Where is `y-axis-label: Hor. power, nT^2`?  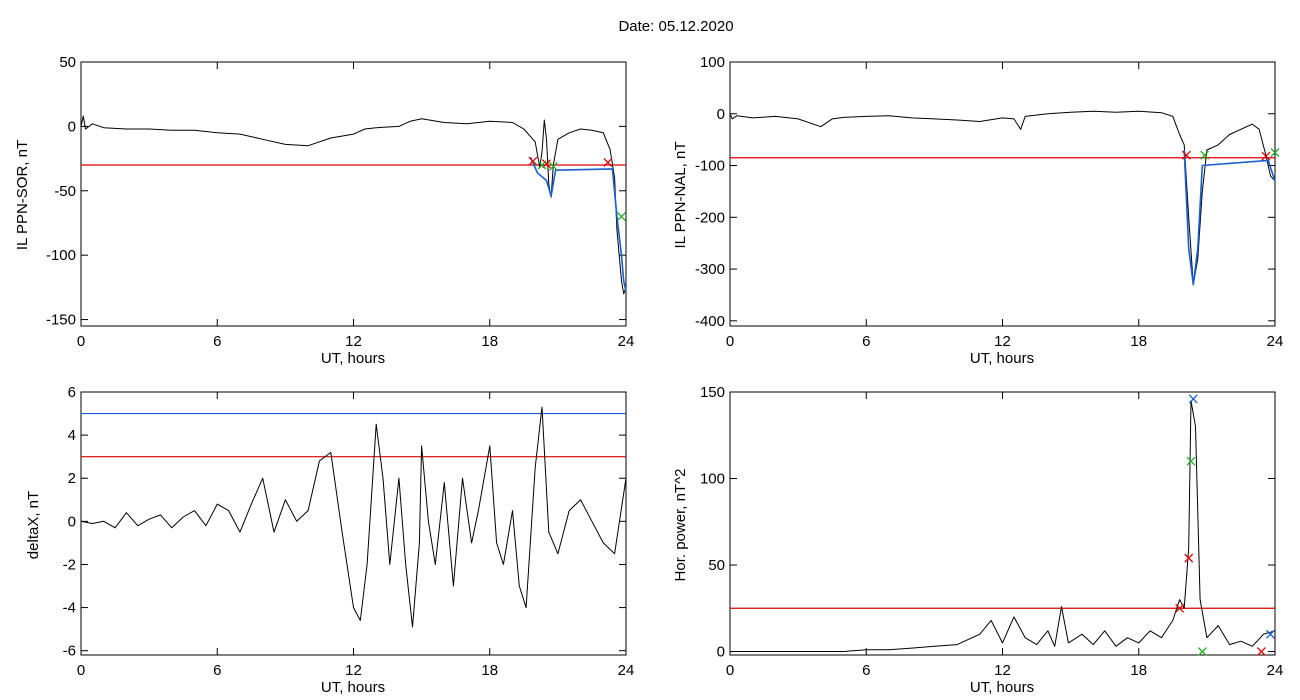 y-axis-label: Hor. power, nT^2 is located at coordinates (680, 525).